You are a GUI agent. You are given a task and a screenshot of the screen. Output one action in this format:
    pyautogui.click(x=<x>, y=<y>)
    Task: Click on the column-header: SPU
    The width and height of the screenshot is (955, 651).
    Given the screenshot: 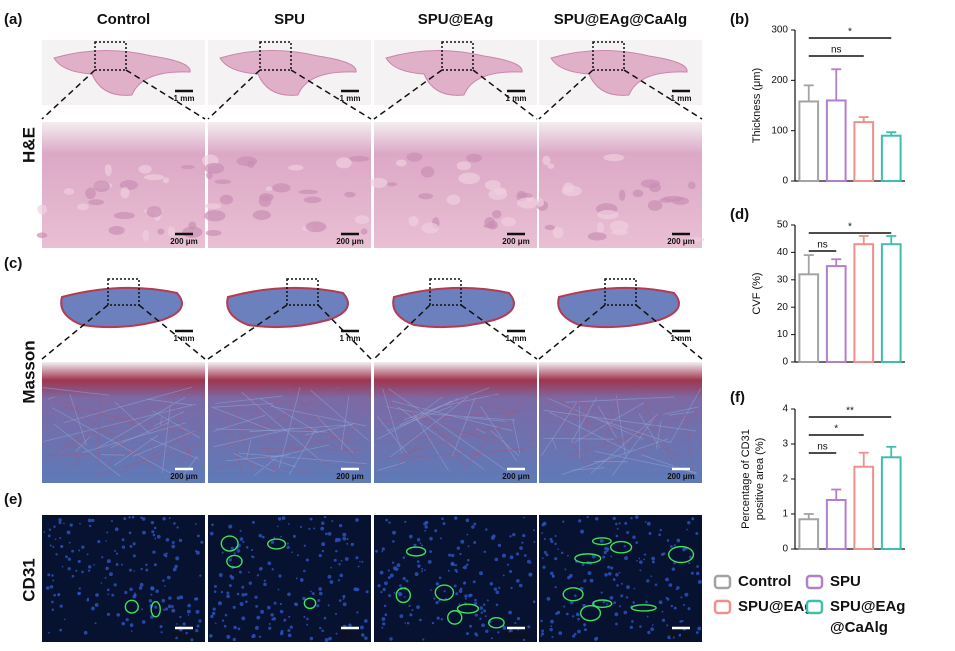 What is the action you would take?
    pyautogui.click(x=289, y=19)
    